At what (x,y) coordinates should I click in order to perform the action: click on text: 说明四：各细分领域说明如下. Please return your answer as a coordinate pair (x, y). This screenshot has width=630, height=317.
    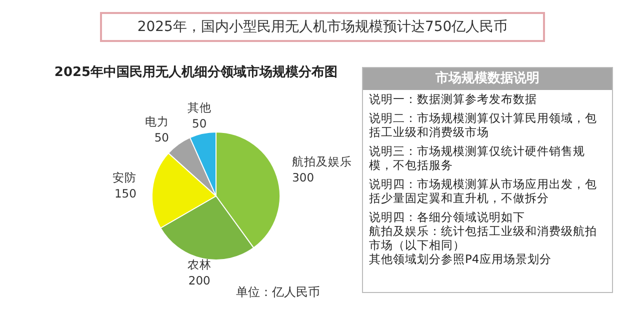
    Looking at the image, I should click on (447, 217).